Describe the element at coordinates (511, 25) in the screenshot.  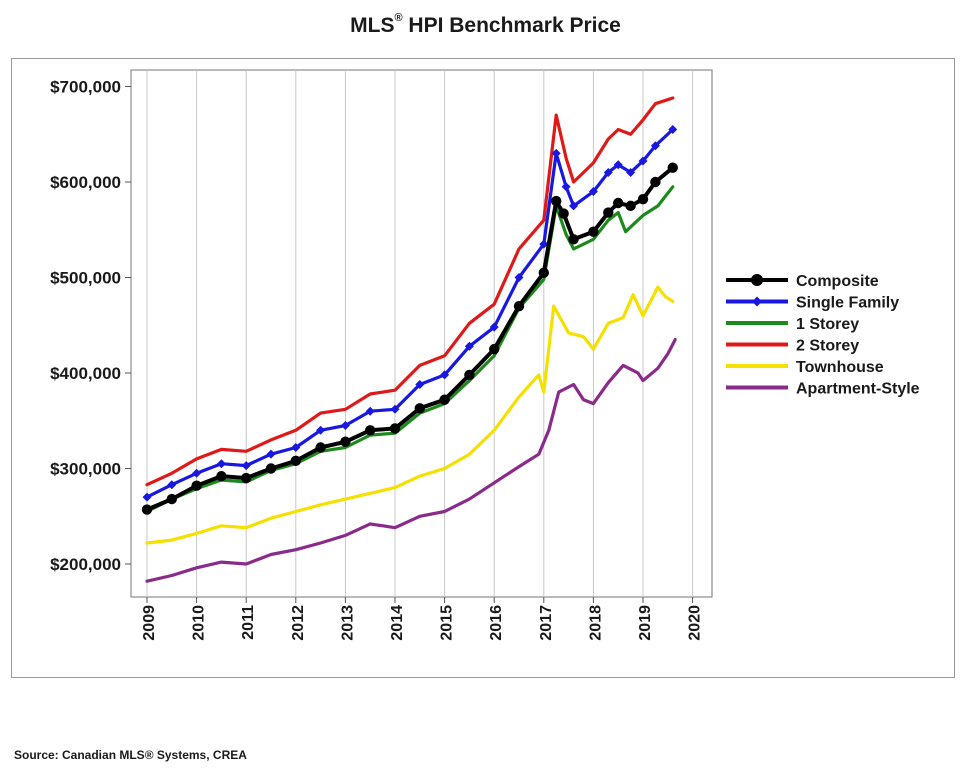
I see `title-rest: HPI Benchmark Price` at that location.